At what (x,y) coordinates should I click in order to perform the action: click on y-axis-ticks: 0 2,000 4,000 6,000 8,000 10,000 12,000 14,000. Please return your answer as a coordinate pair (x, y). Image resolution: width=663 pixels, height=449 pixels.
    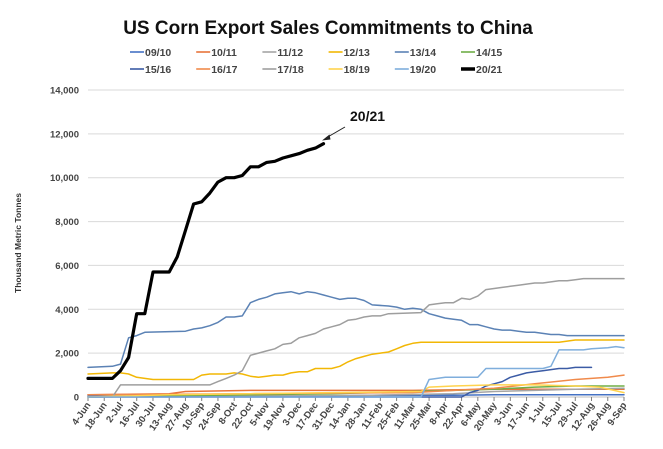
    Looking at the image, I should click on (64, 245).